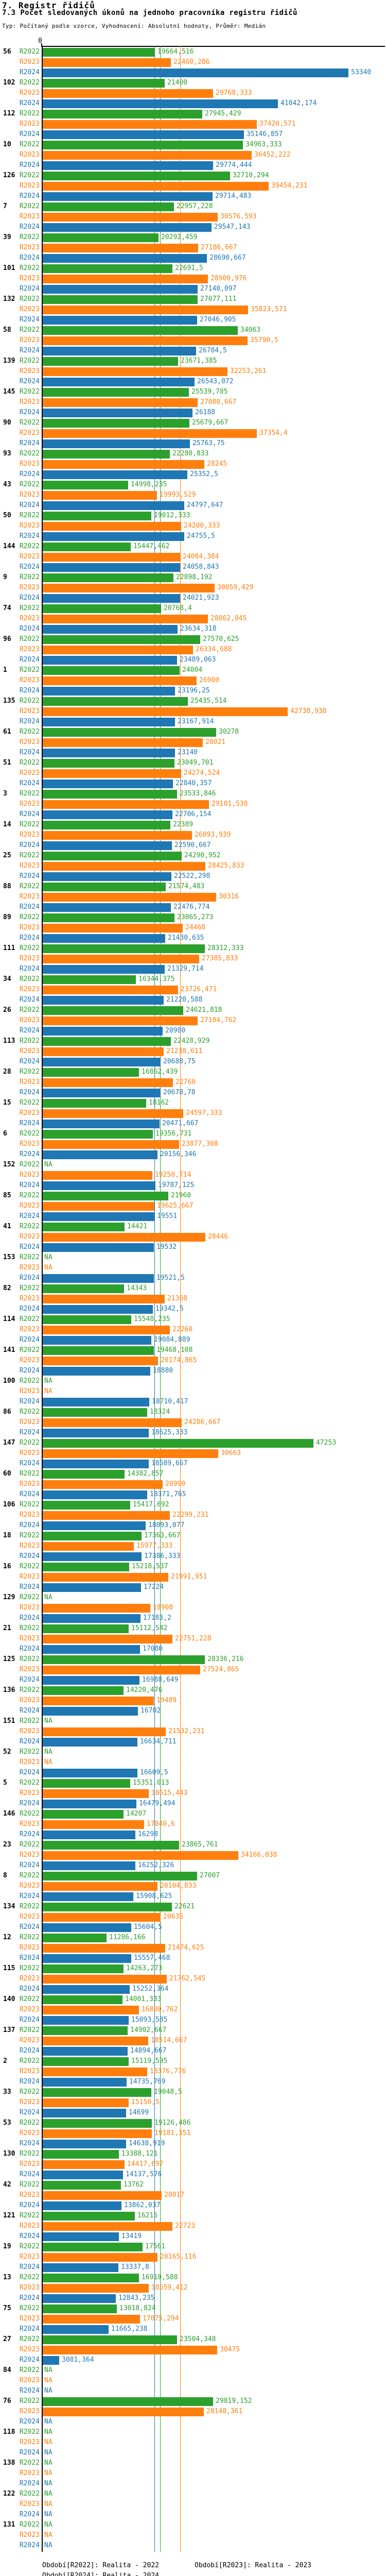 The height and width of the screenshot is (2576, 386). What do you see at coordinates (178, 608) in the screenshot?
I see `value-label: 20768,4` at bounding box center [178, 608].